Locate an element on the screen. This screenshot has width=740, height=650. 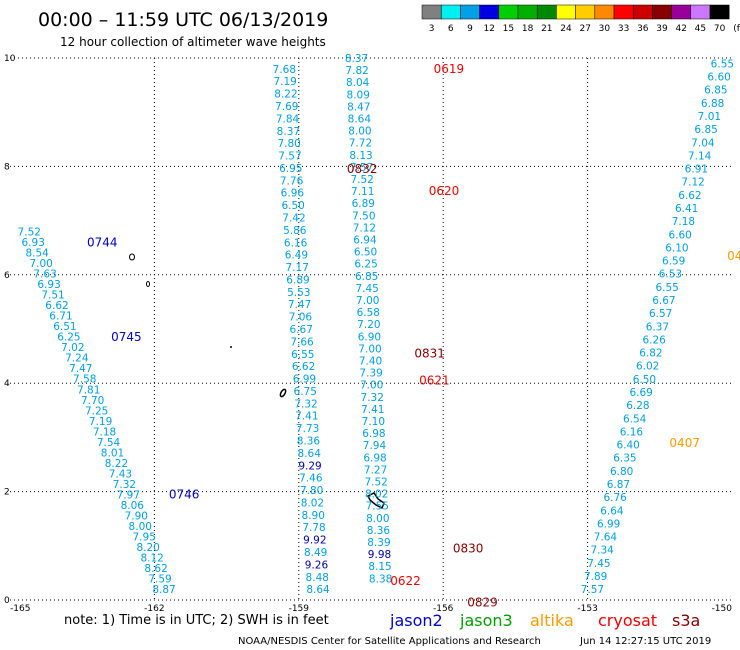
satellite-name: cryosat is located at coordinates (627, 620).